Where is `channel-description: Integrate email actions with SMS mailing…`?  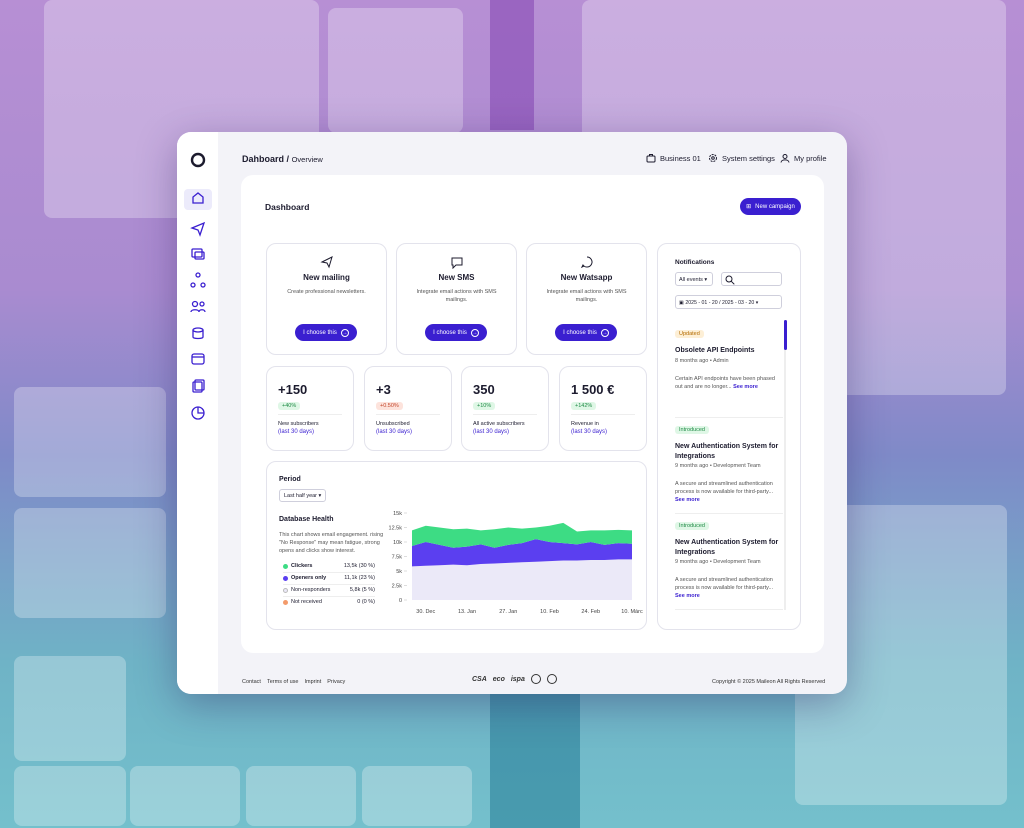
channel-description: Integrate email actions with SMS mailing… is located at coordinates (456, 296).